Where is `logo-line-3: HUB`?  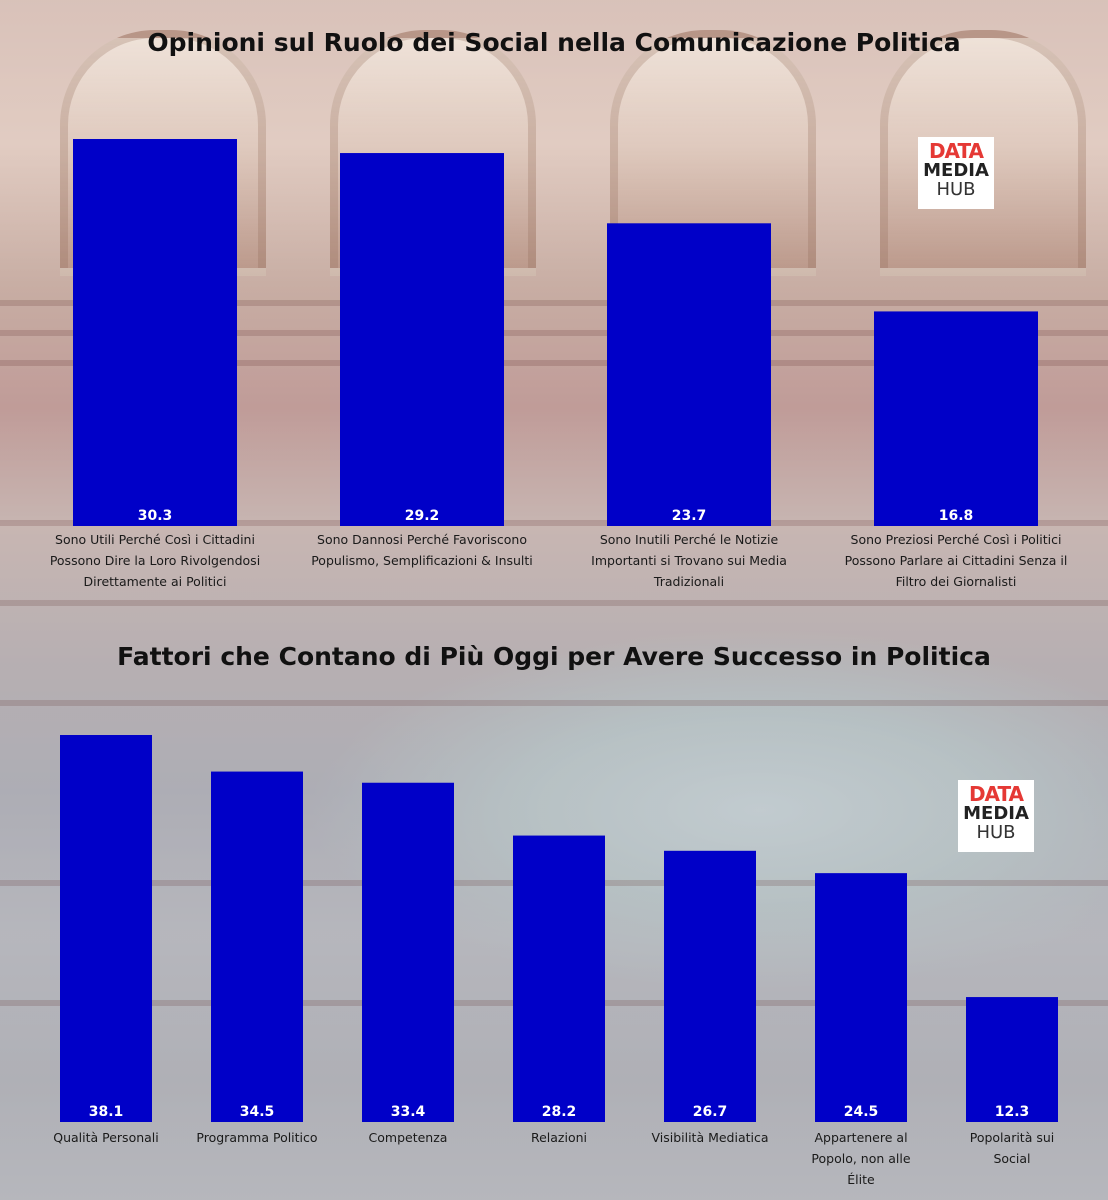 logo-line-3: HUB is located at coordinates (956, 189).